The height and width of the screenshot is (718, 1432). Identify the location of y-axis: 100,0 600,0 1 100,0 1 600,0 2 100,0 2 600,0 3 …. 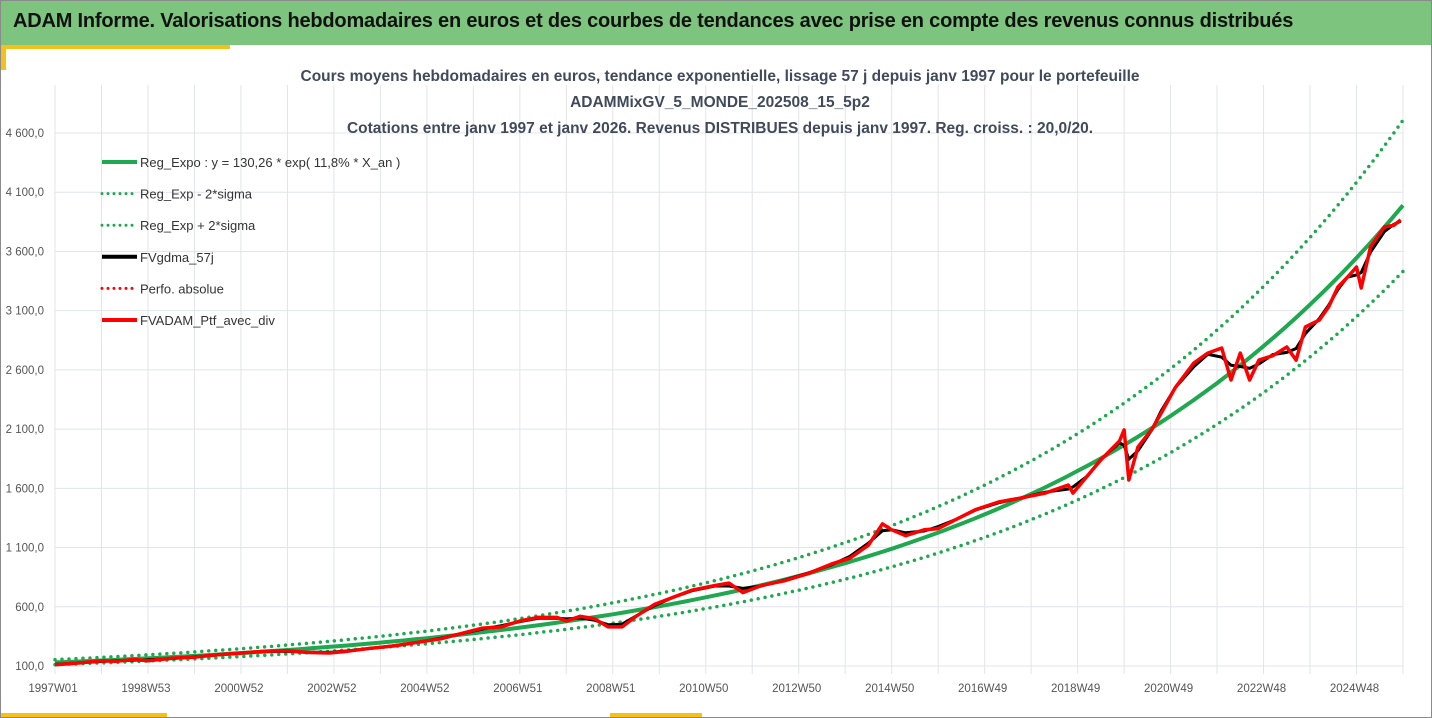
(25, 400).